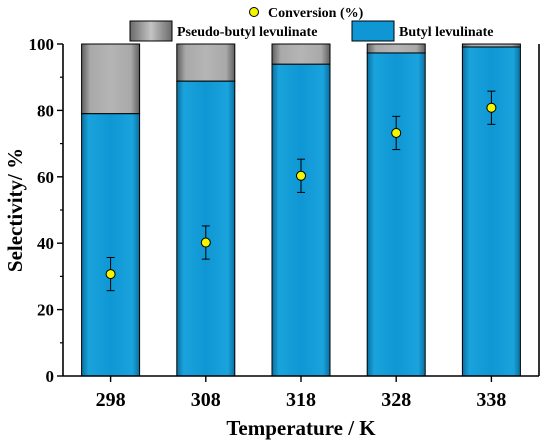  I want to click on y-axis-title: Selectivity/ %, so click(15, 210).